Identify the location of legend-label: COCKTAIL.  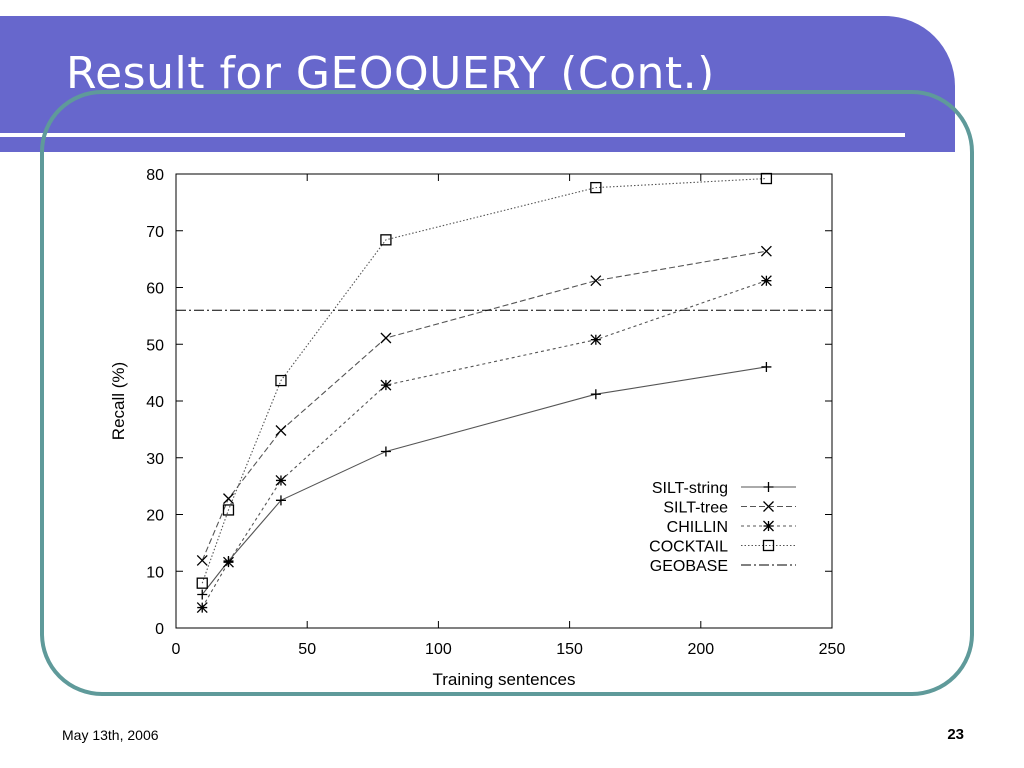
(688, 547).